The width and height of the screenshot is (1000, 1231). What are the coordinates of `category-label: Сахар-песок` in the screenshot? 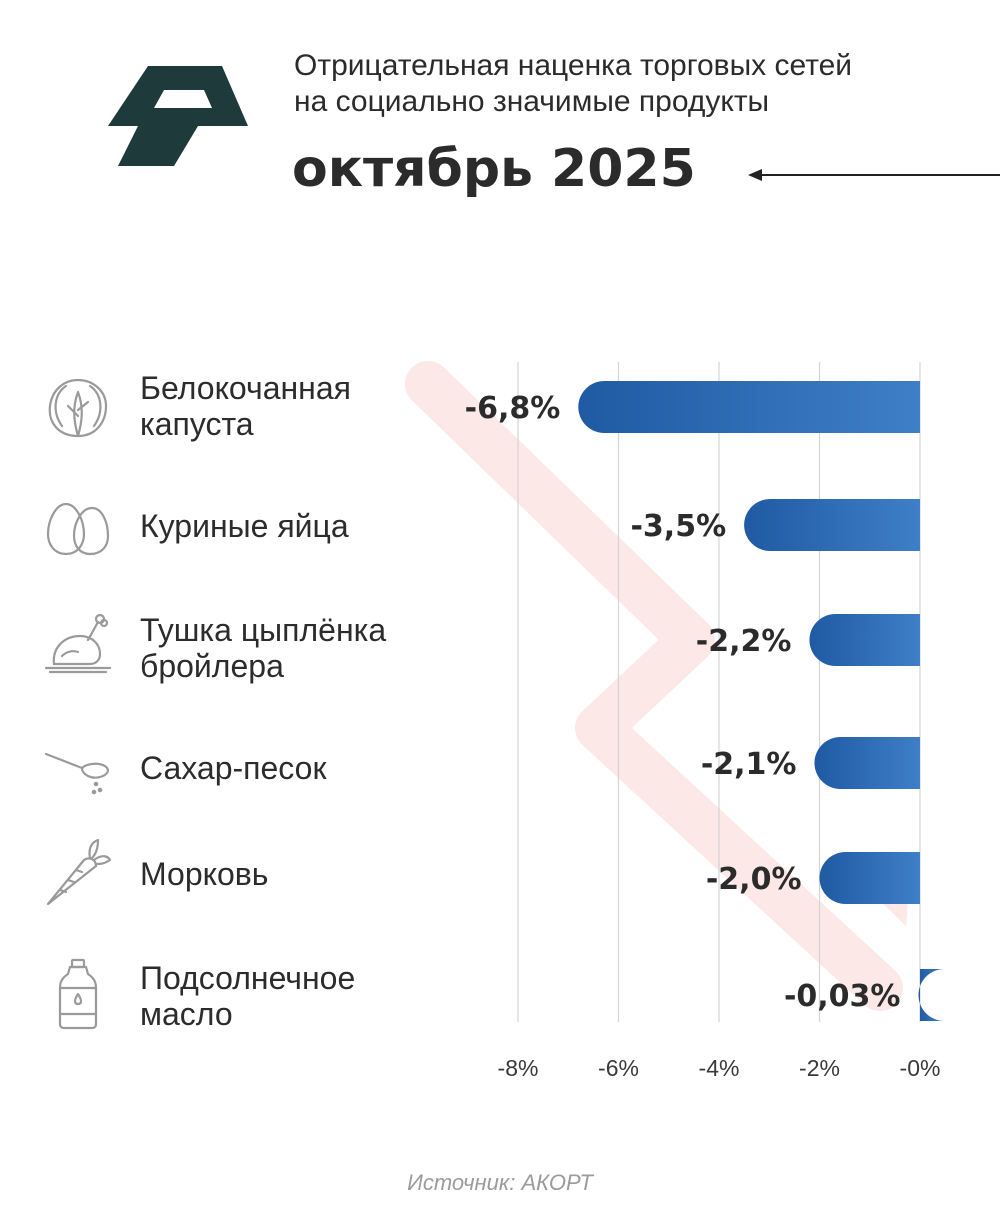 It's located at (290, 768).